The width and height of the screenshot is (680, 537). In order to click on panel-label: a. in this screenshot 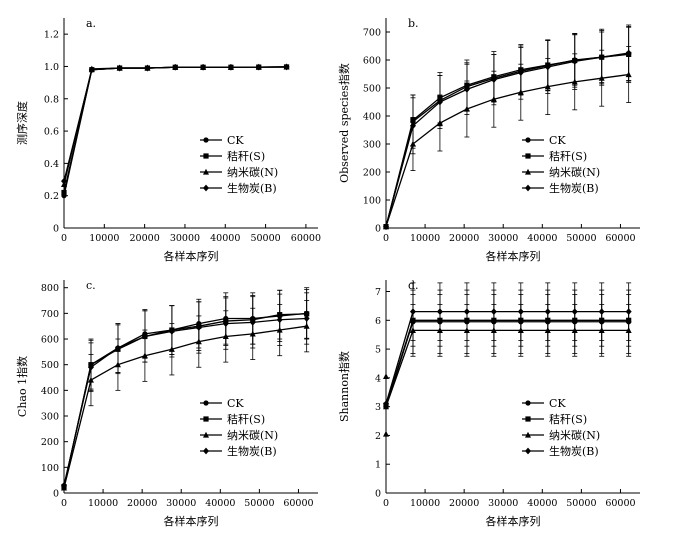, I will do `click(91, 23)`.